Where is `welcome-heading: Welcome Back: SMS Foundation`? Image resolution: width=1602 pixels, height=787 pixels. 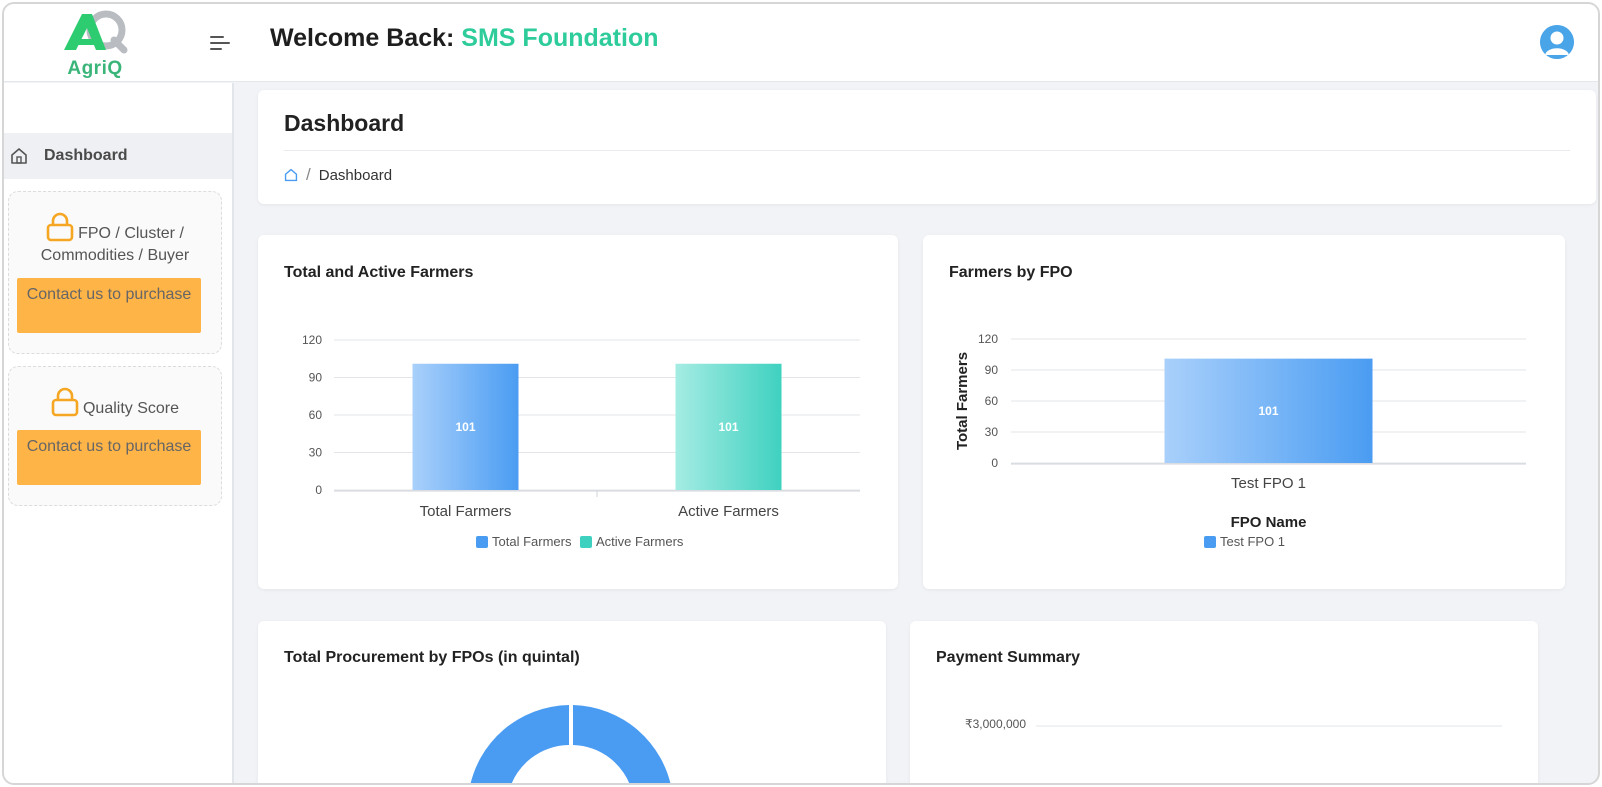
welcome-heading: Welcome Back: SMS Foundation is located at coordinates (464, 38).